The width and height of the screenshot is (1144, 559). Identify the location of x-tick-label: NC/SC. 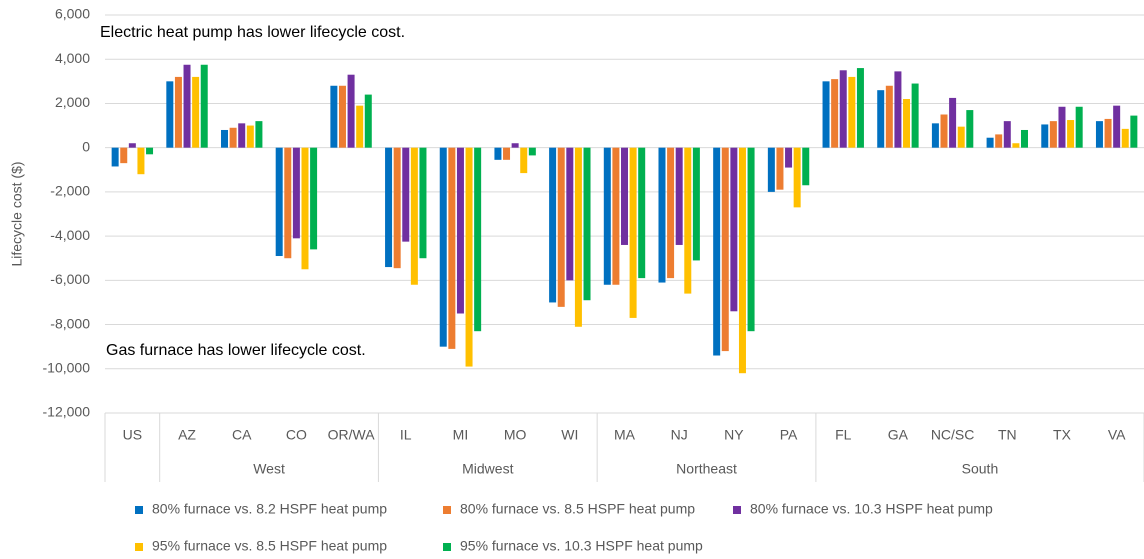
(953, 435).